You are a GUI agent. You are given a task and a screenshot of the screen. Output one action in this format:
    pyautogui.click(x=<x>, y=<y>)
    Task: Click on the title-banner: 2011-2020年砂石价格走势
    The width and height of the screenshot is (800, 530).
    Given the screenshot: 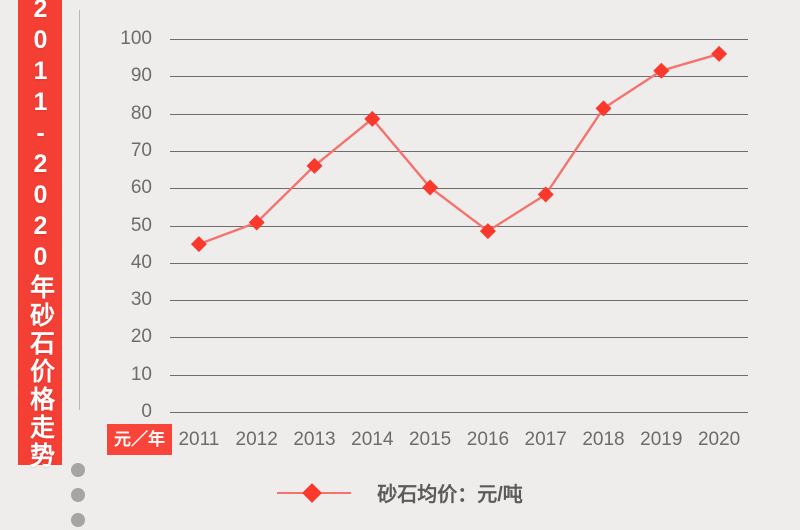 What is the action you would take?
    pyautogui.click(x=40, y=235)
    